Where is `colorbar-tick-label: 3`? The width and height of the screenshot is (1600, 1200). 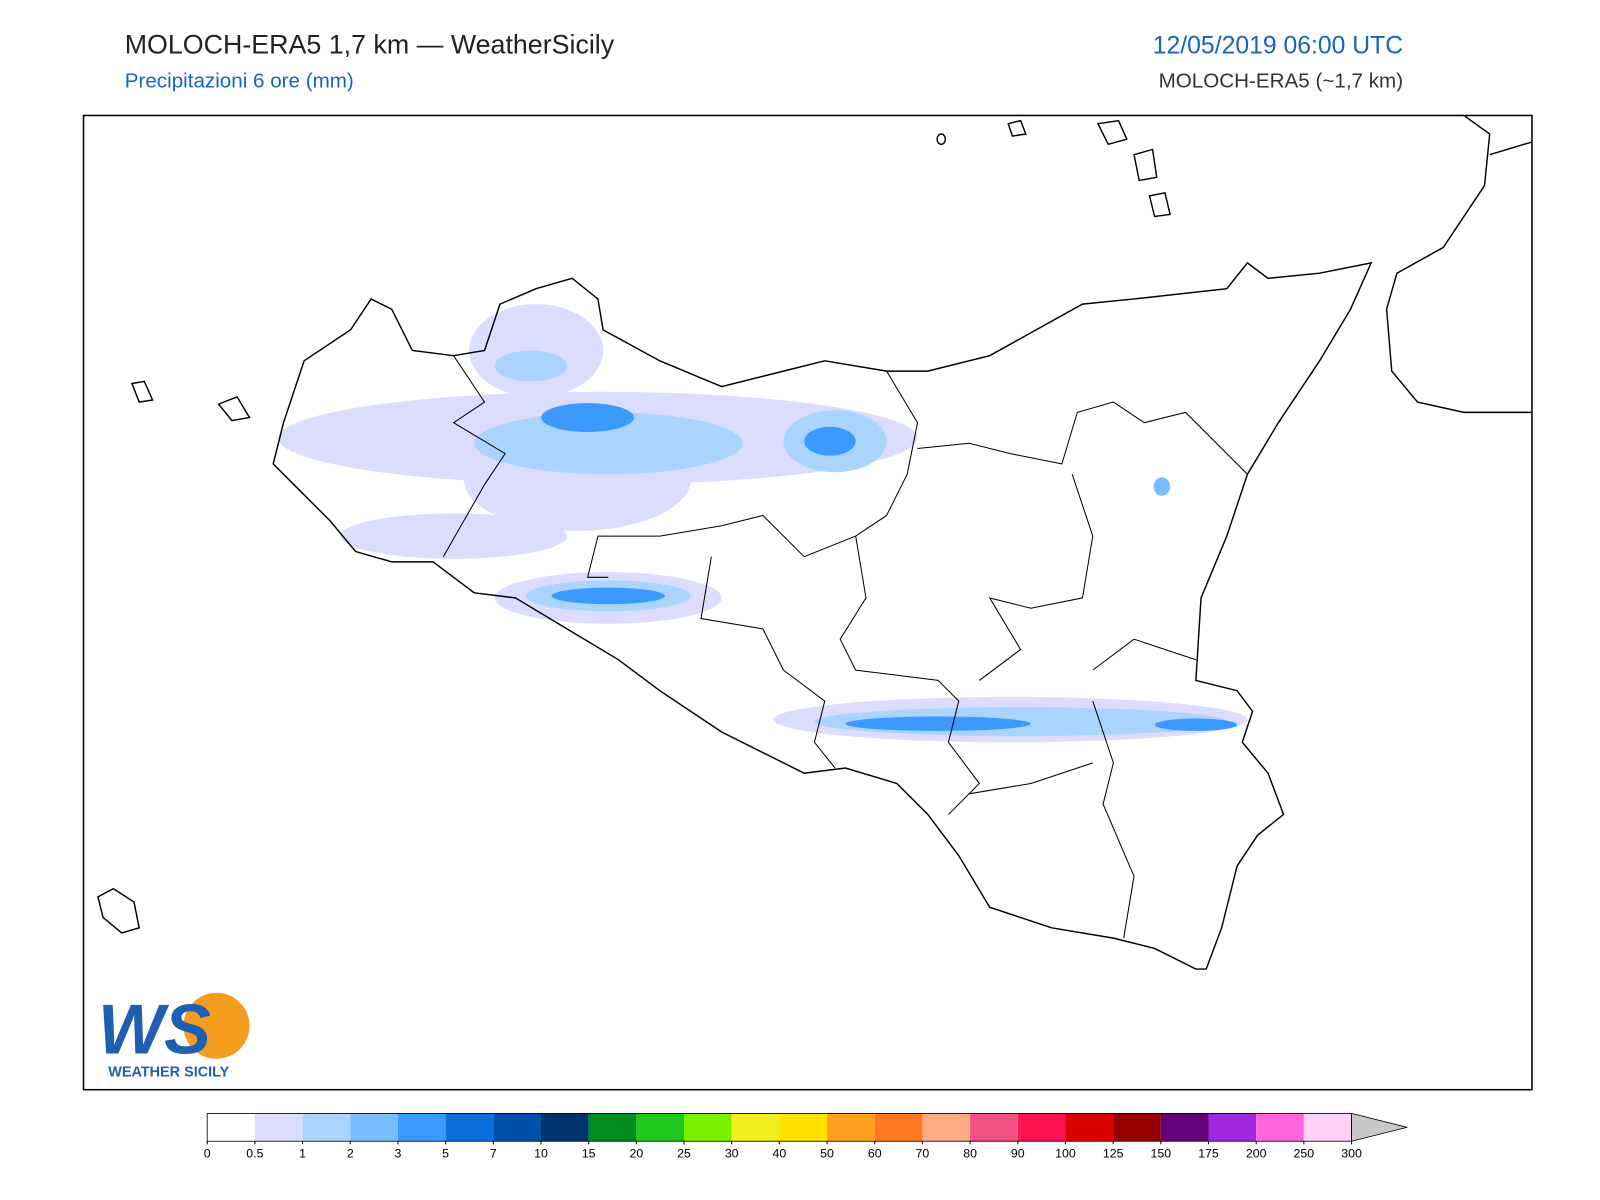 colorbar-tick-label: 3 is located at coordinates (398, 1154).